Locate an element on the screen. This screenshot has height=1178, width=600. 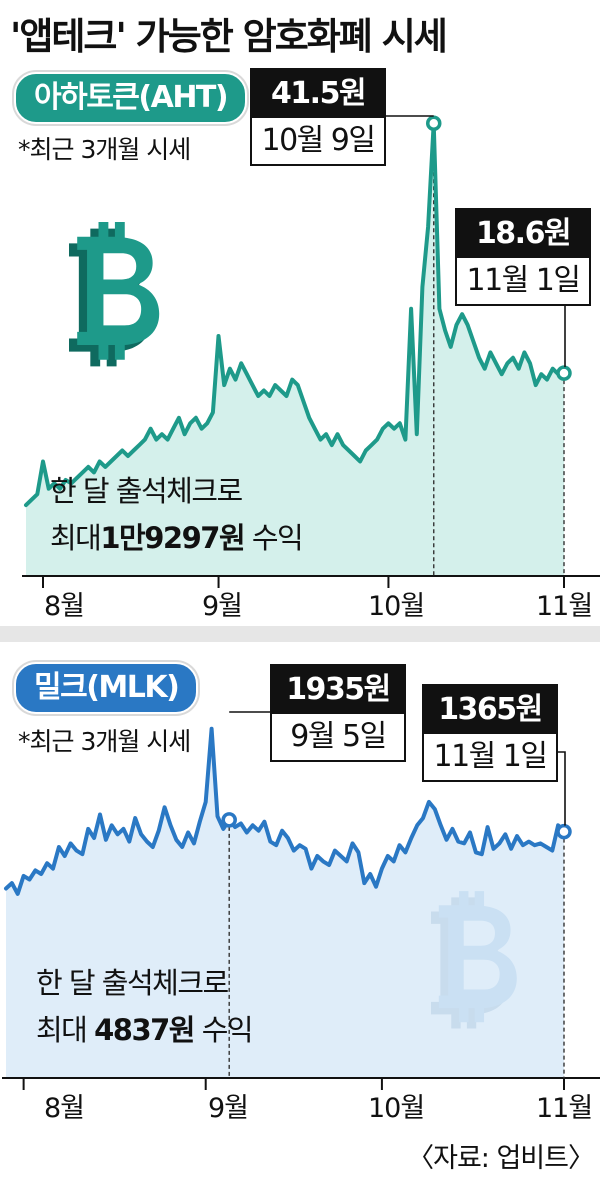
aht-caption: 한 달 출석체크로 최대1만9297원 수익 is located at coordinates (177, 515).